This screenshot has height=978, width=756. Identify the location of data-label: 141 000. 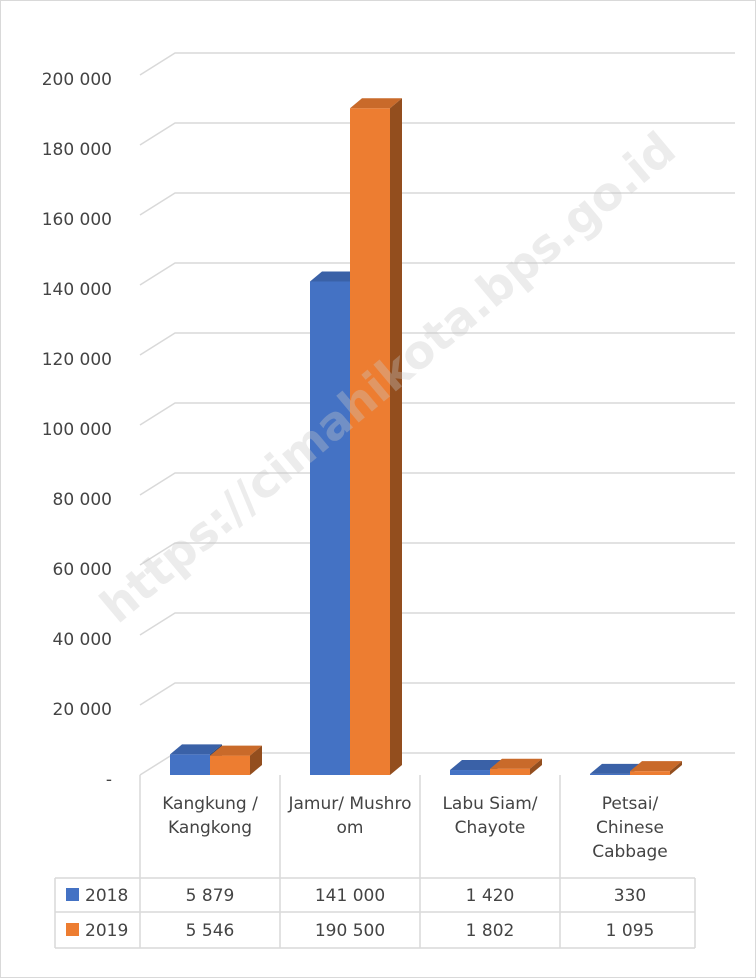
(350, 896).